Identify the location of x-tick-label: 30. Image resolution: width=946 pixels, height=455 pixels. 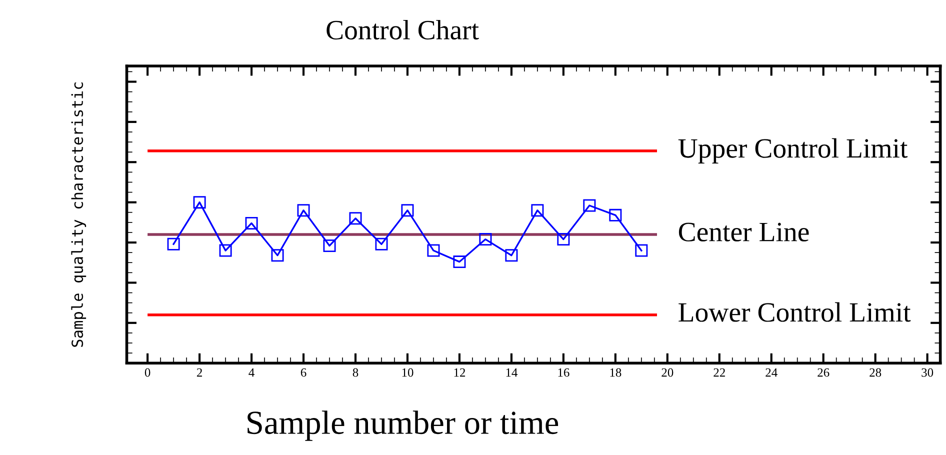
(928, 372).